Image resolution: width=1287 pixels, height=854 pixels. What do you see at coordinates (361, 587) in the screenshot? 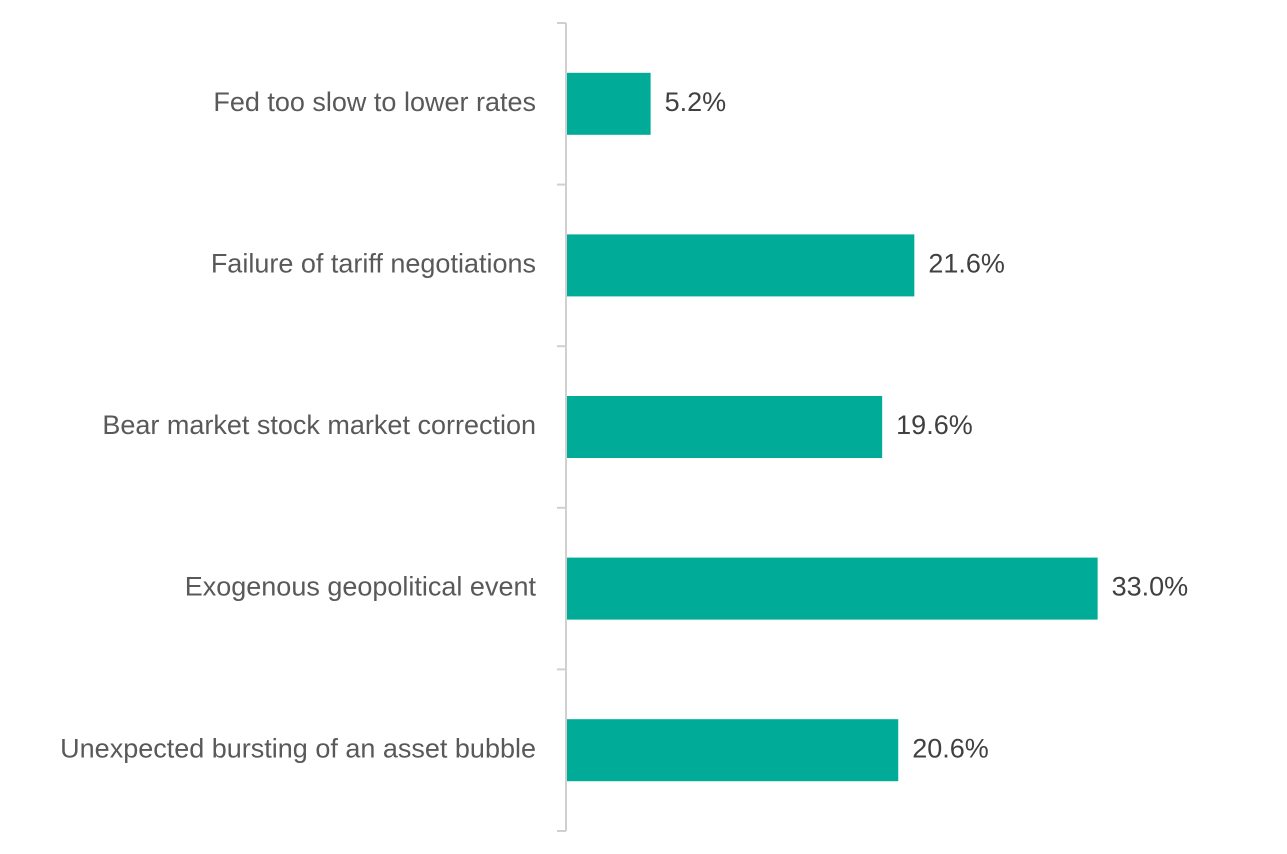
I see `category-label: Exogenous geopolitical event` at bounding box center [361, 587].